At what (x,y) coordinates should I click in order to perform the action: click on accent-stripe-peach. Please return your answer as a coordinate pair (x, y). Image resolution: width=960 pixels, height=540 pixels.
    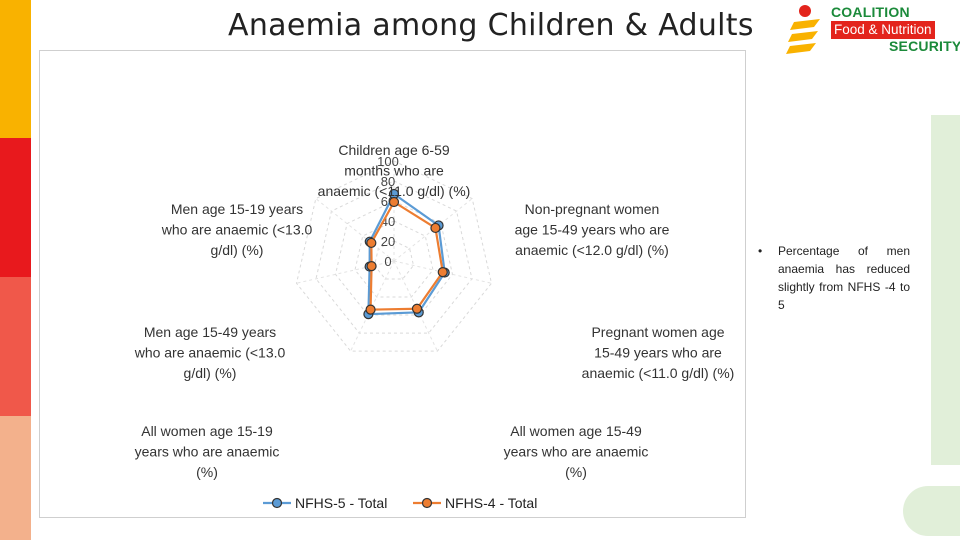
    Looking at the image, I should click on (15, 478).